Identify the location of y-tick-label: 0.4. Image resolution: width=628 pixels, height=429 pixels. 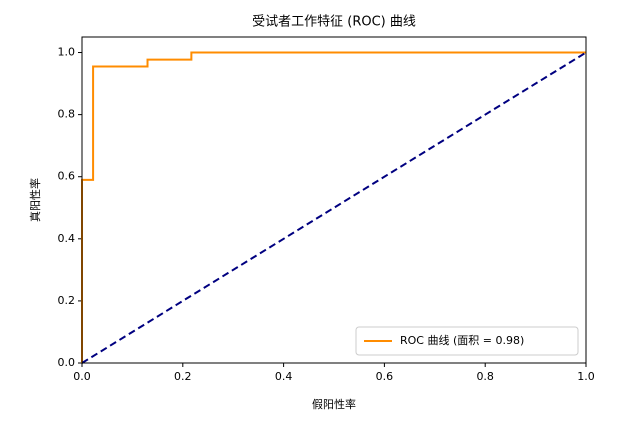
(67, 238).